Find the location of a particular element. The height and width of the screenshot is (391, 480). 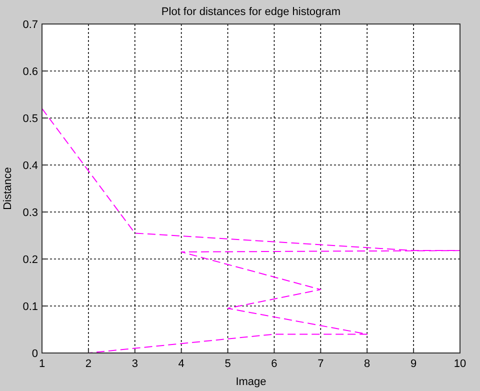

y-tick-label: 0.3 is located at coordinates (30, 213).